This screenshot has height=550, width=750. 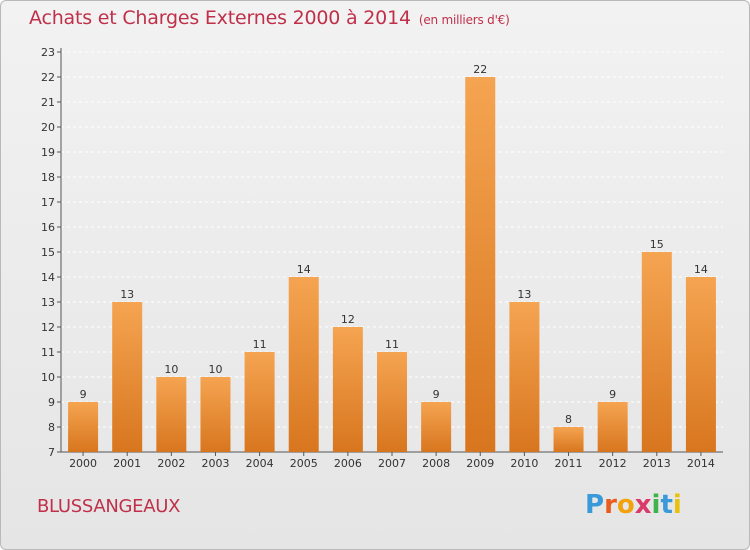 I want to click on y-tick-label: 20, so click(x=48, y=127).